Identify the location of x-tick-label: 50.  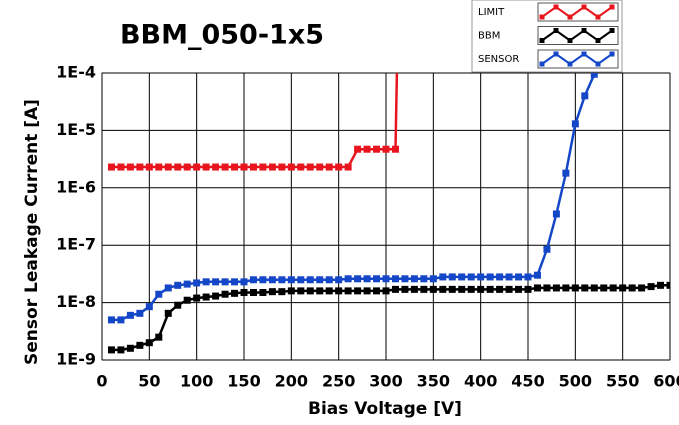
(149, 381).